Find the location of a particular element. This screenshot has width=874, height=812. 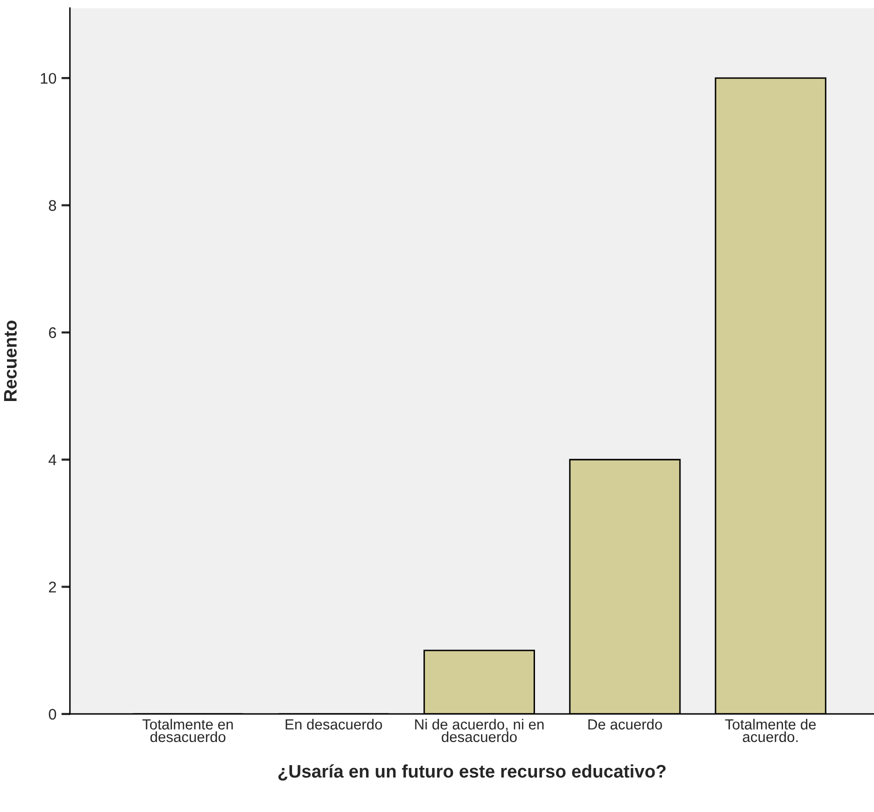

y-axis-title: Recuento is located at coordinates (10, 360).